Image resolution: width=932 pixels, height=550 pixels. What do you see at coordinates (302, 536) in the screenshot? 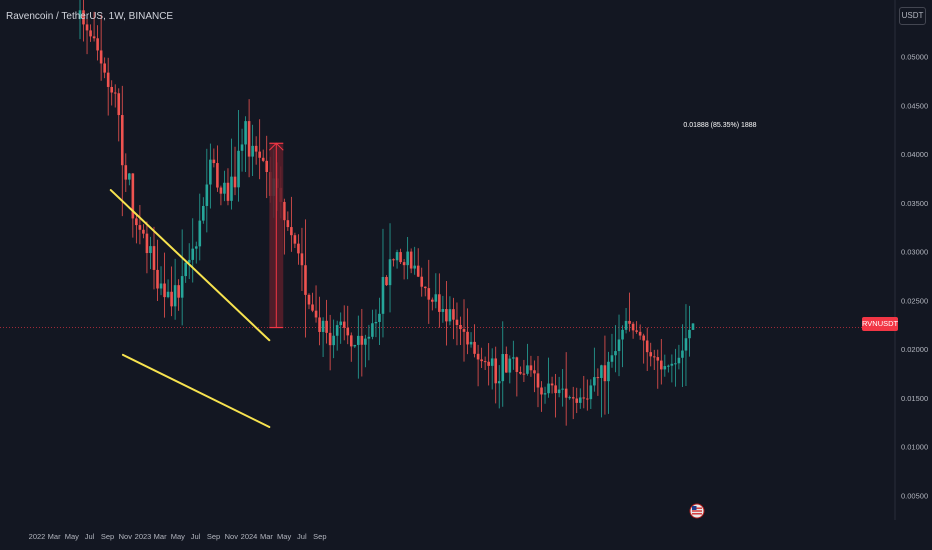
I see `time-label: Jul` at bounding box center [302, 536].